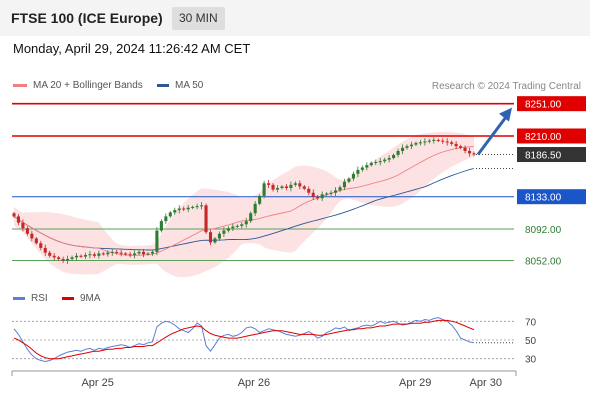  I want to click on x-tick-Apr-25: Apr 25, so click(97, 383).